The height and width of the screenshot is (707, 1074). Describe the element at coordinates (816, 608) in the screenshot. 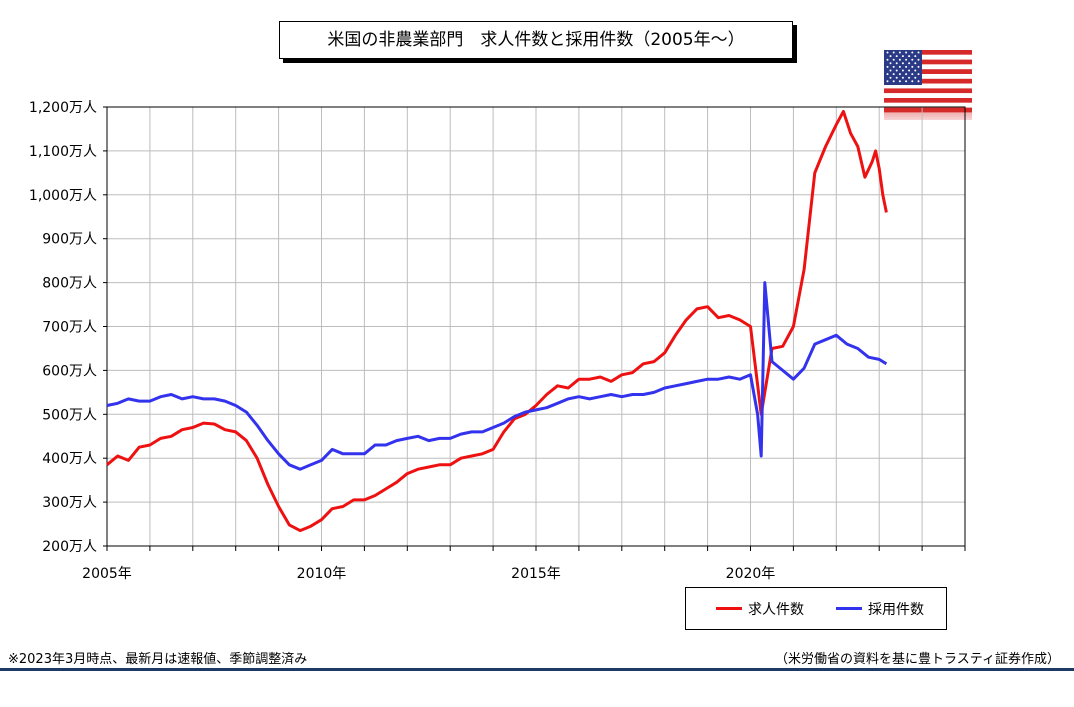

I see `chart-legend: 求人件数 採用件数` at that location.